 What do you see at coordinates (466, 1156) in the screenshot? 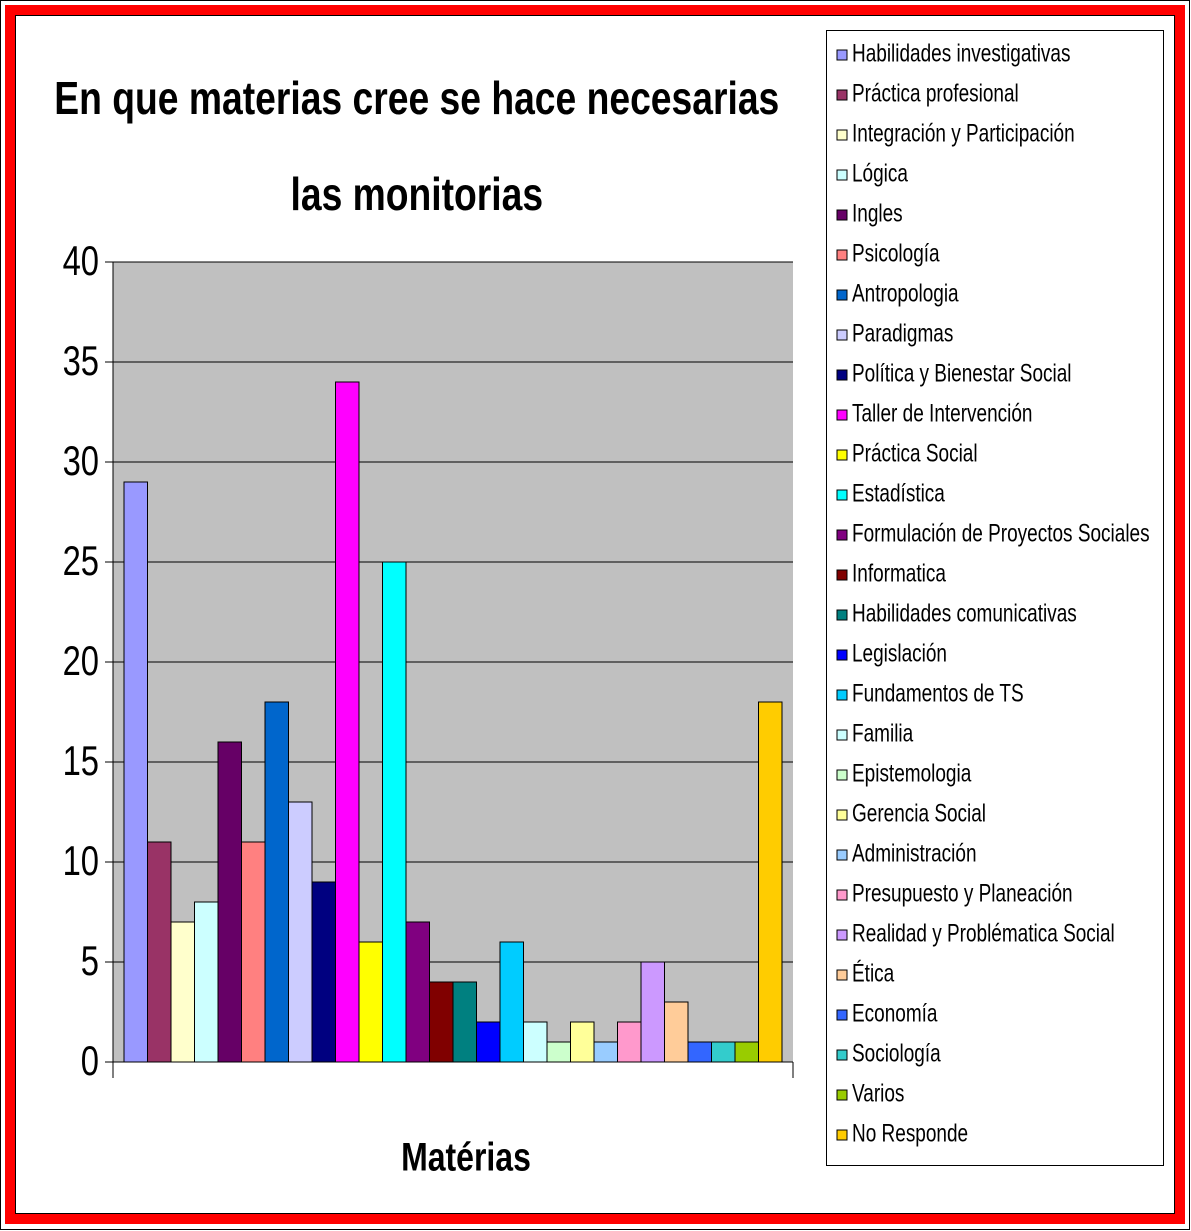
I see `x-axis-title: Matérias` at bounding box center [466, 1156].